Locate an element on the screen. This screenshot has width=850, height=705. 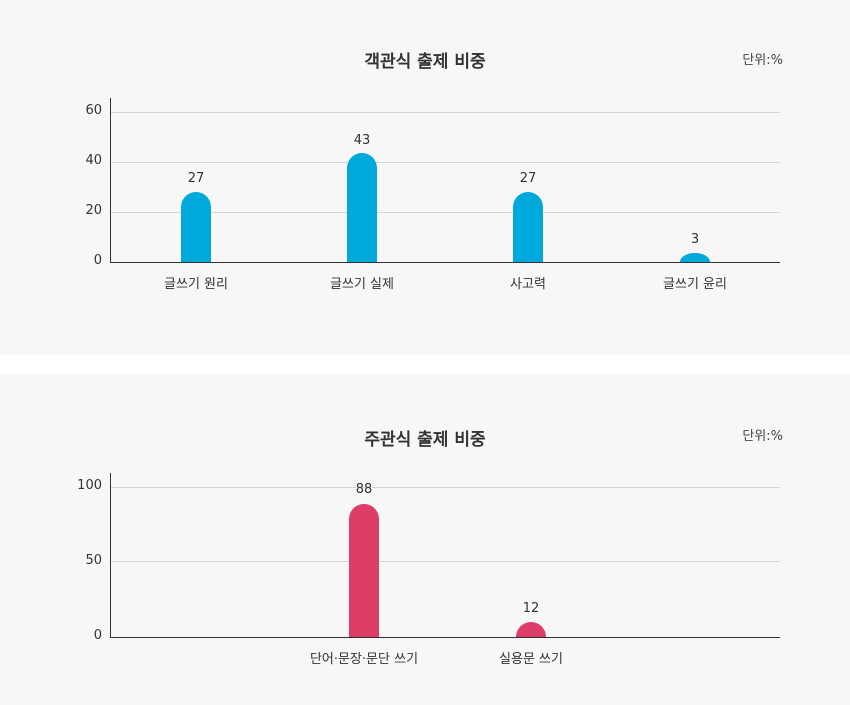
value-label: 3 is located at coordinates (695, 239).